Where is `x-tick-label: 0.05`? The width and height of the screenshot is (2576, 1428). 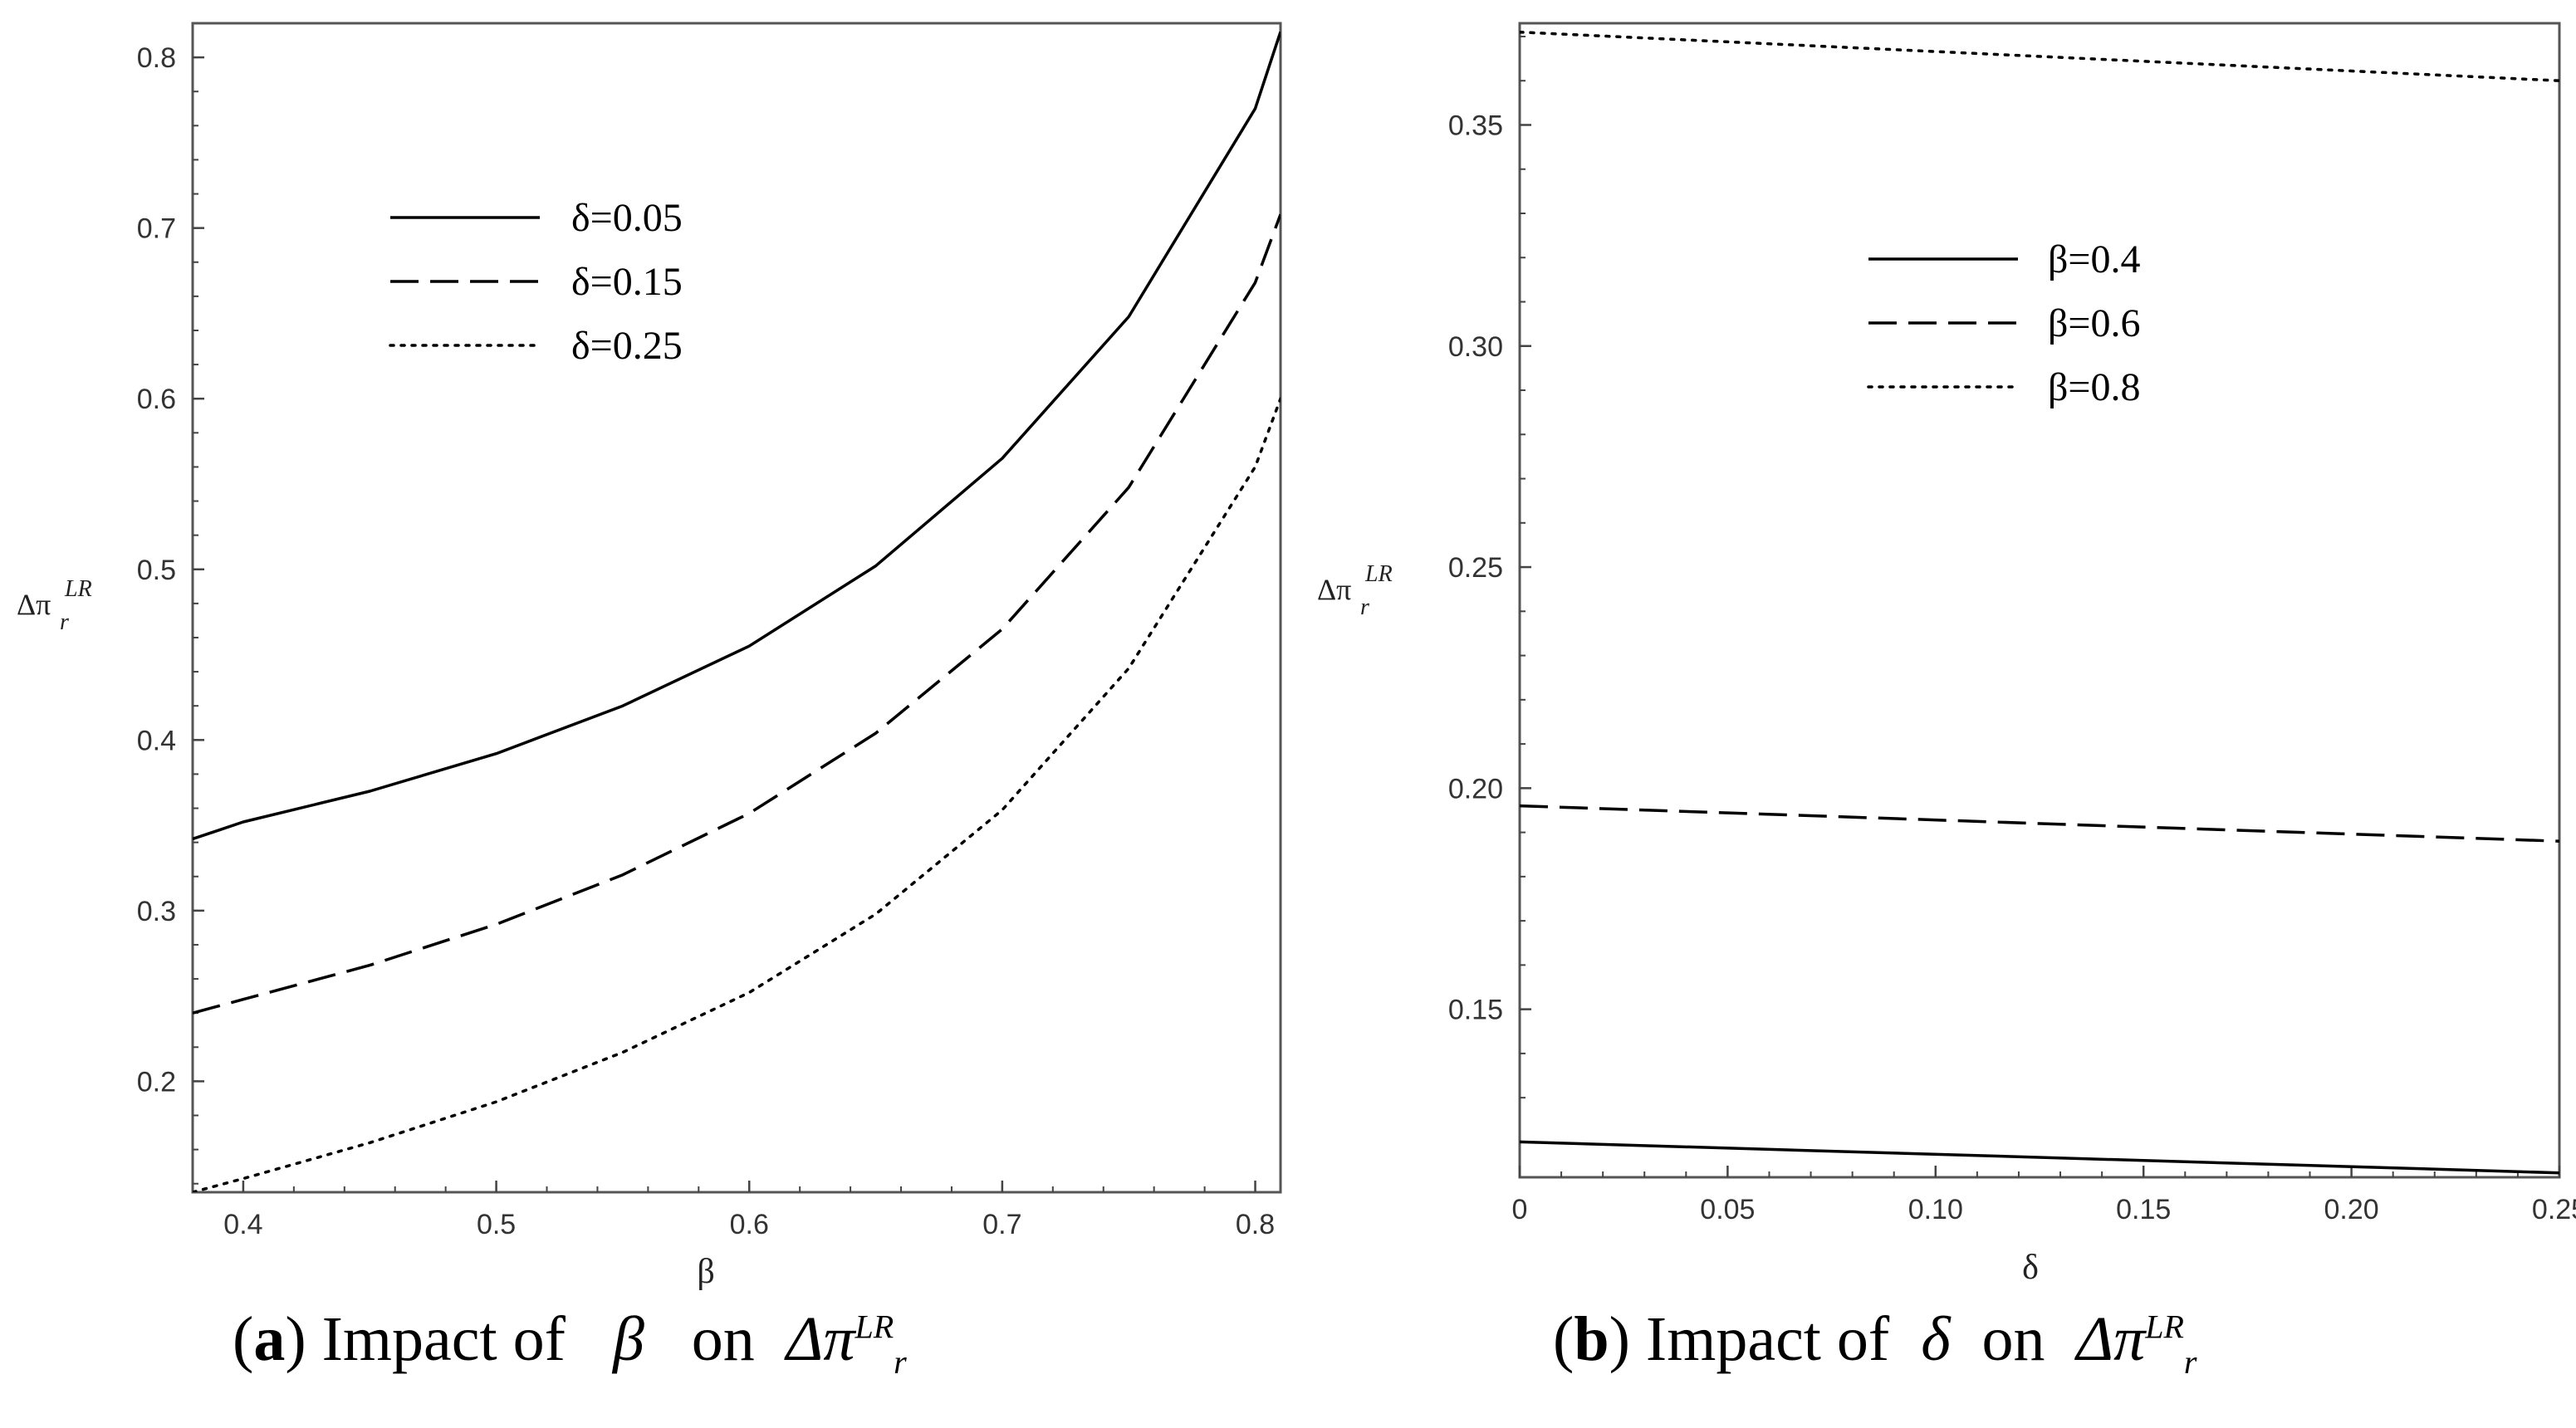 x-tick-label: 0.05 is located at coordinates (1727, 1209).